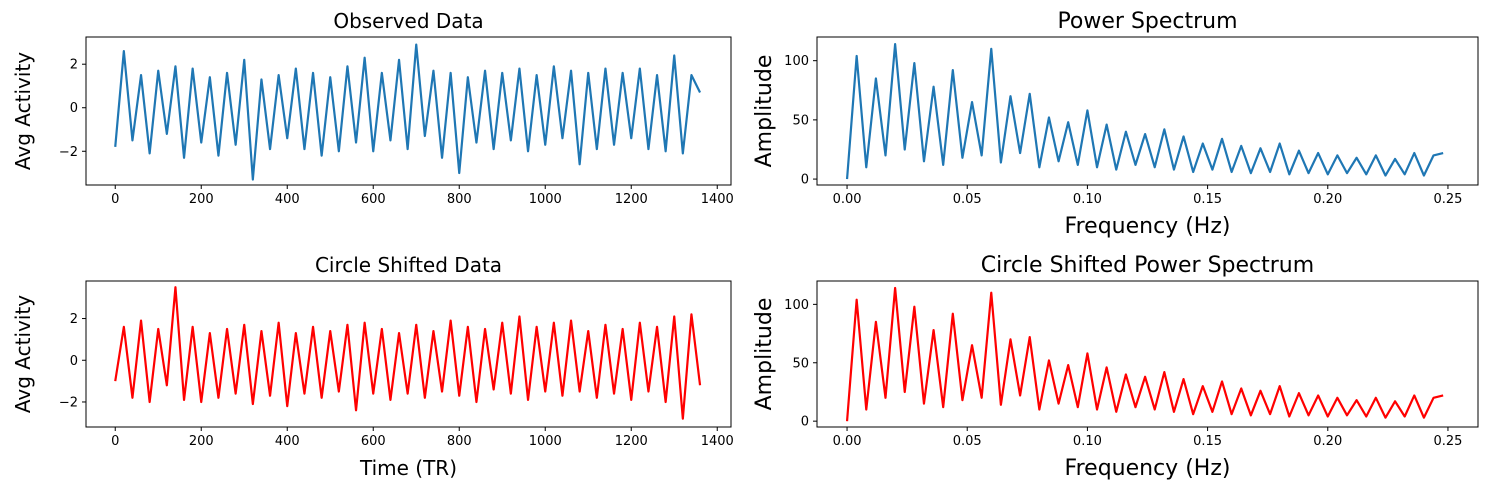 Image resolution: width=1489 pixels, height=490 pixels. What do you see at coordinates (408, 21) in the screenshot?
I see `chart-title: Observed Data` at bounding box center [408, 21].